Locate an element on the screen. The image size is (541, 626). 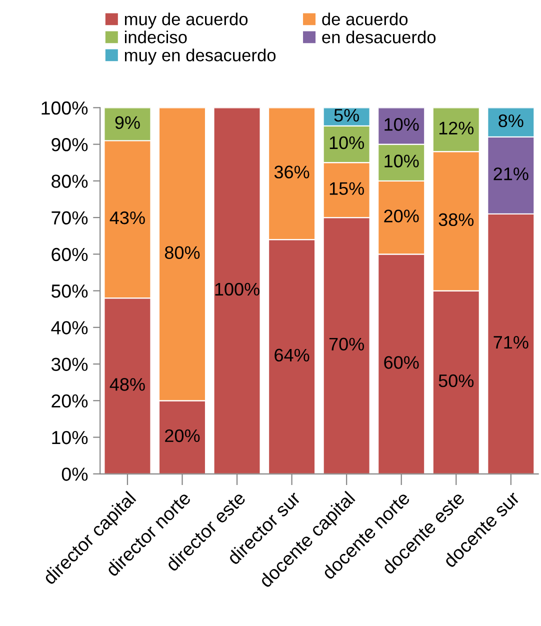
y-tick-label: 0% is located at coordinates (75, 474).